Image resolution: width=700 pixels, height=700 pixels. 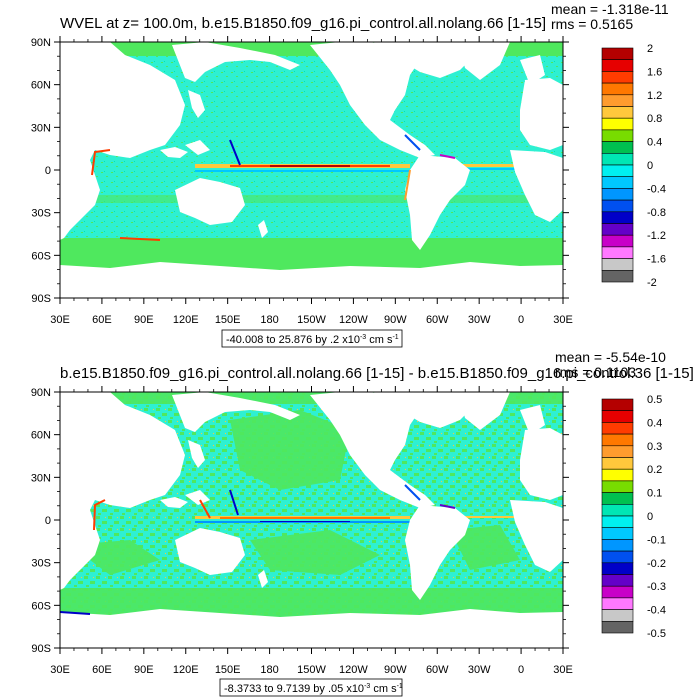 I want to click on colorbar-label: 1.6, so click(x=654, y=72).